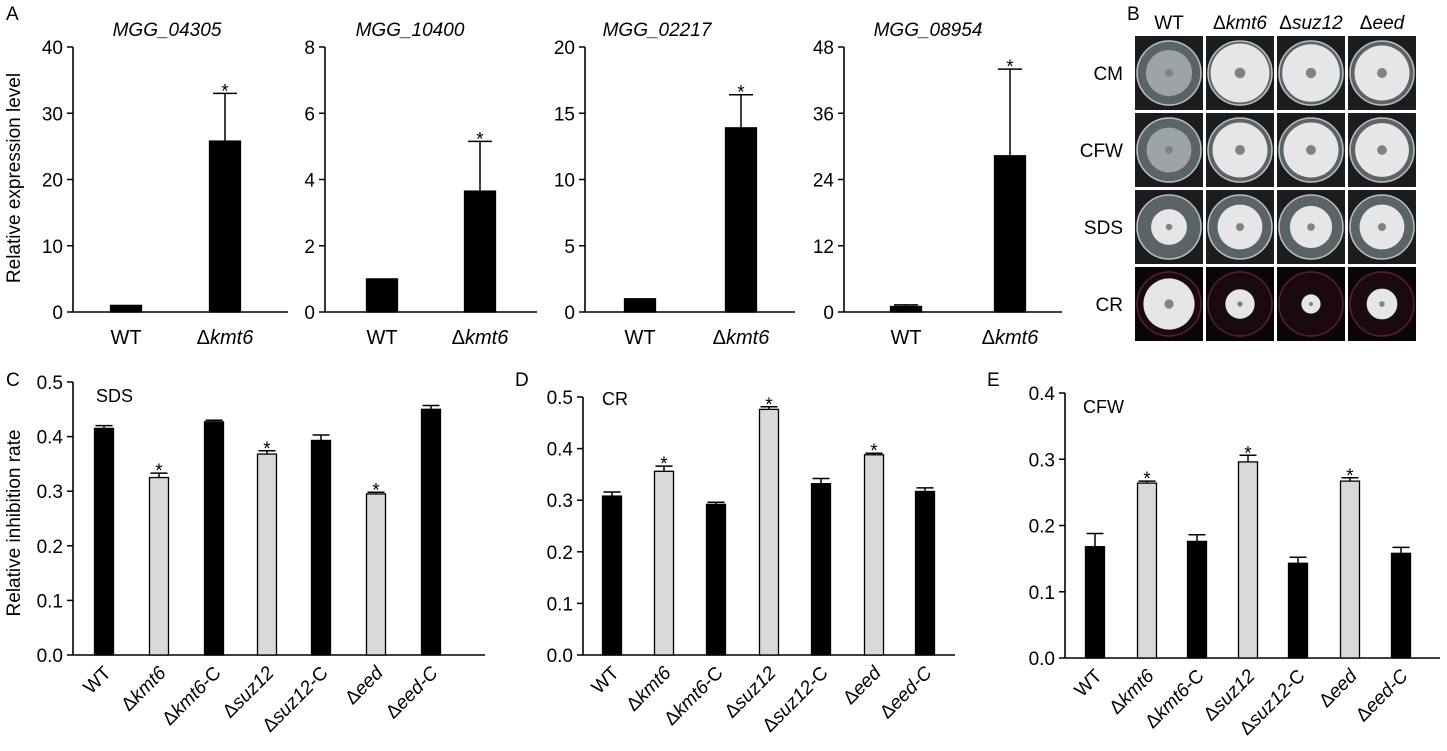 The width and height of the screenshot is (1447, 751). Describe the element at coordinates (823, 48) in the screenshot. I see `y-tick-label: 48` at that location.